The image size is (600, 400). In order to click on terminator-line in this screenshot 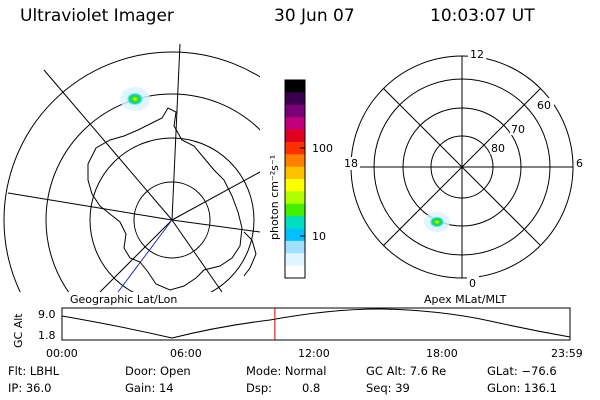, I will do `click(145, 255)`.